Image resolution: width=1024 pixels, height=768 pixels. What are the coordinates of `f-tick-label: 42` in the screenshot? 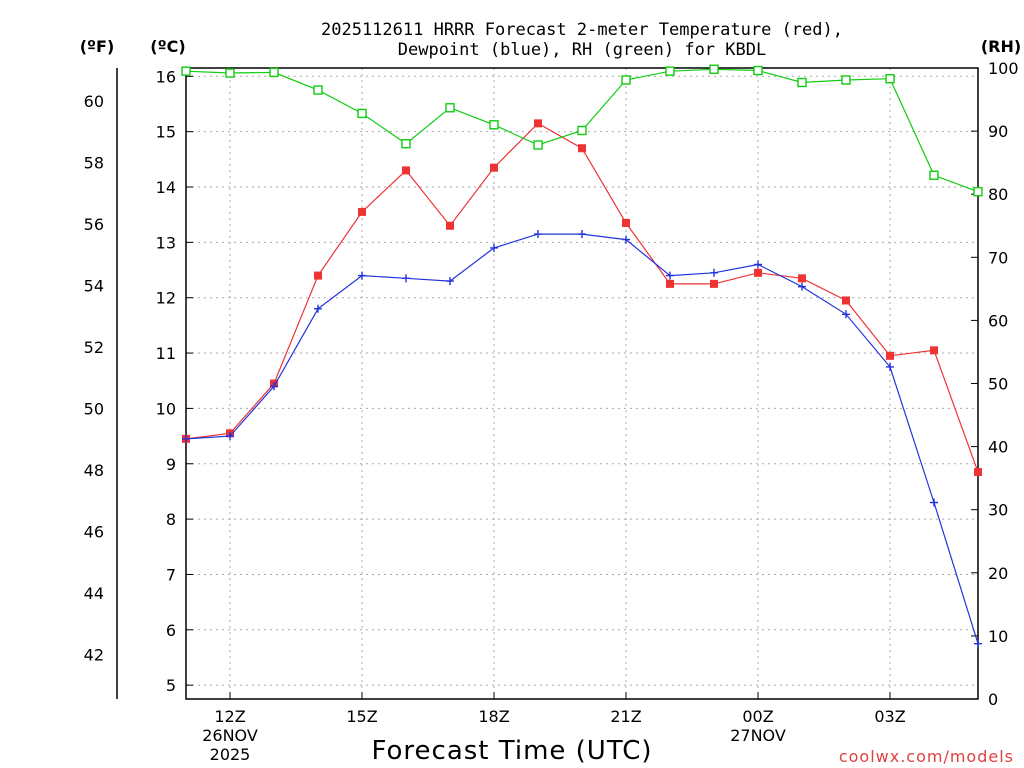 It's located at (94, 654).